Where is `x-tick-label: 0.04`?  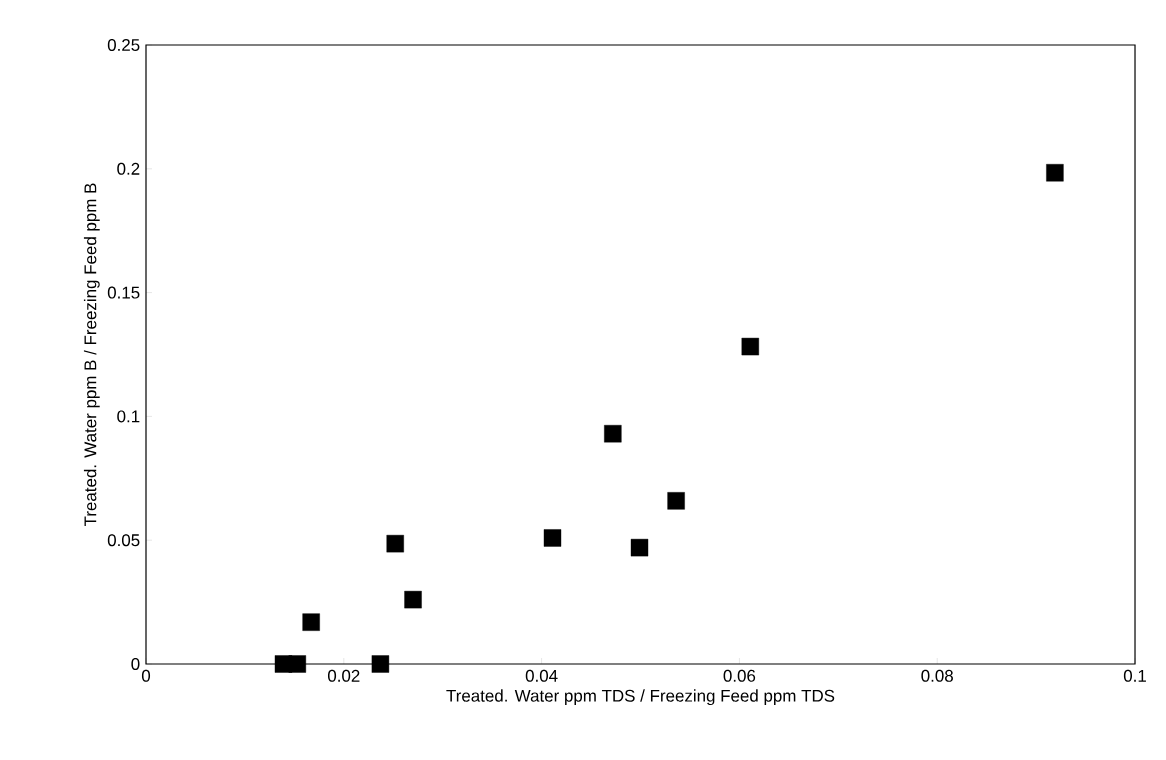
x-tick-label: 0.04 is located at coordinates (541, 675).